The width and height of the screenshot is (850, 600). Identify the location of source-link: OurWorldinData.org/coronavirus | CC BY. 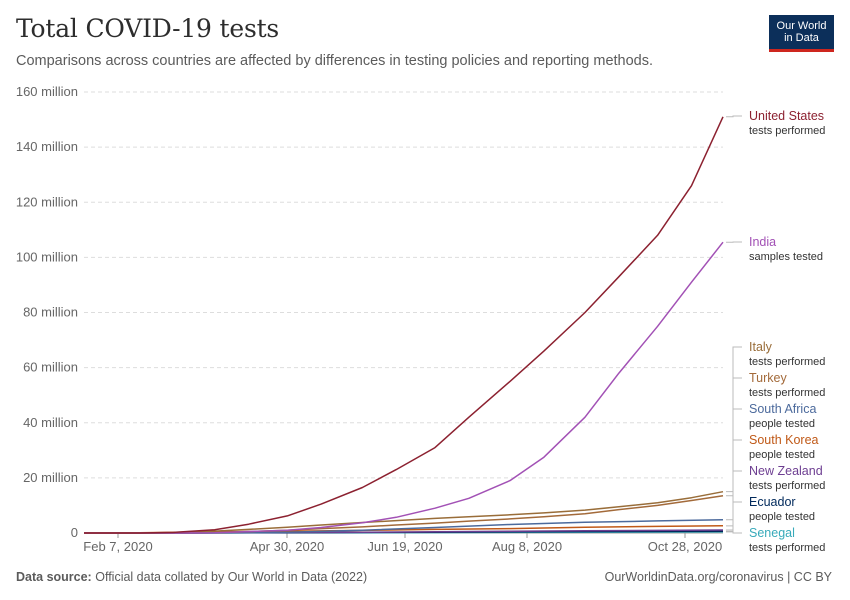
(718, 577).